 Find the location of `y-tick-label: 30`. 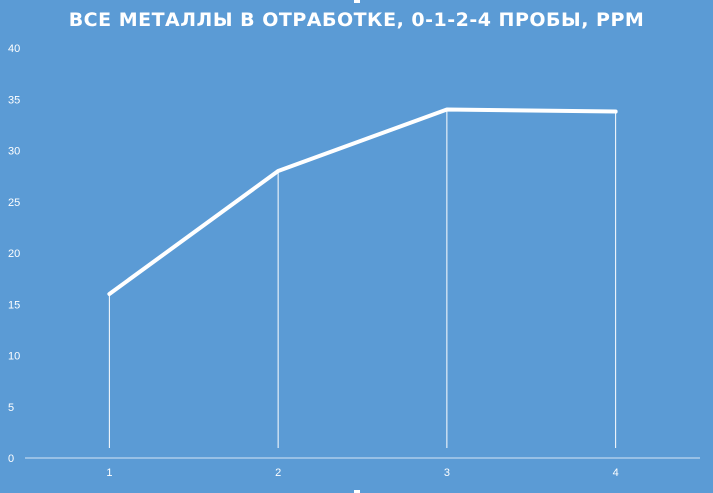

y-tick-label: 30 is located at coordinates (14, 152).